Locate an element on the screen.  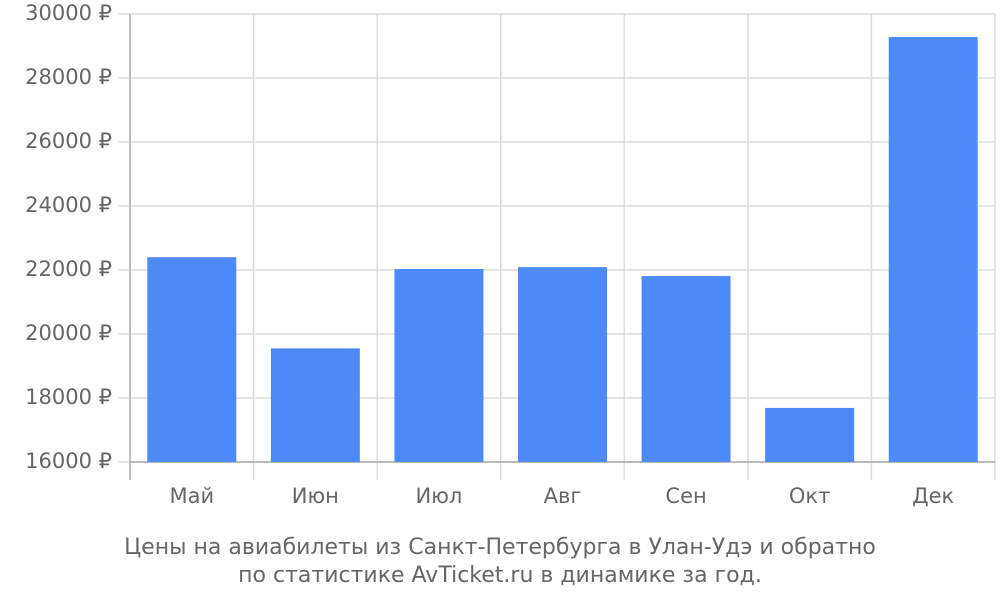
y-tick-label: 30000 ₽ is located at coordinates (68, 13).